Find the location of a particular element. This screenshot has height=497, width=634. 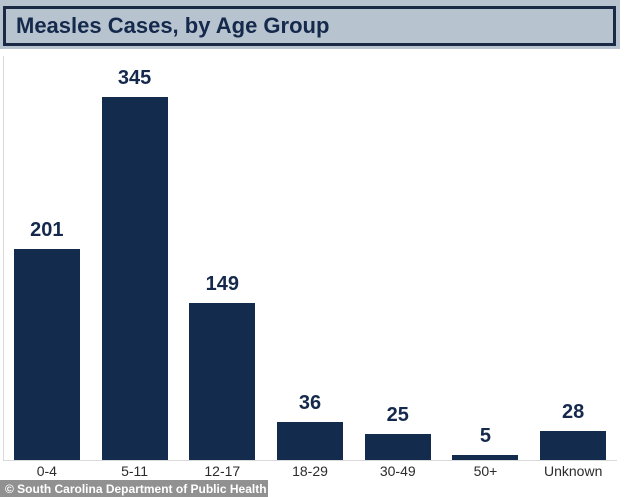

bar-value-label: 5 is located at coordinates (485, 436).